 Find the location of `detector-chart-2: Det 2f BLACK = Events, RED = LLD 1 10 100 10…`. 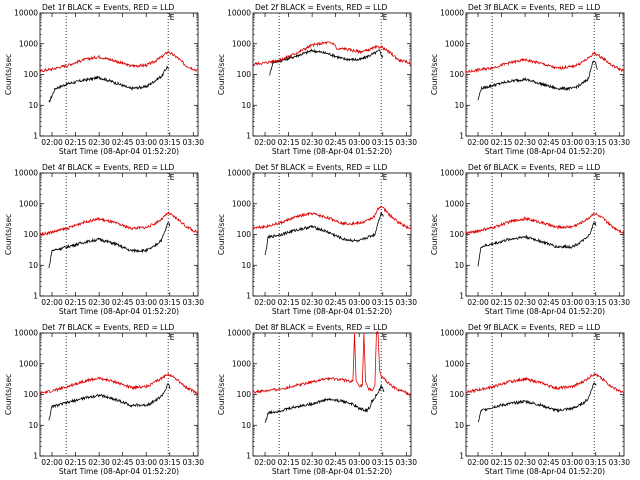

detector-chart-2: Det 2f BLACK = Events, RED = LLD 1 10 100 10… is located at coordinates (317, 79).